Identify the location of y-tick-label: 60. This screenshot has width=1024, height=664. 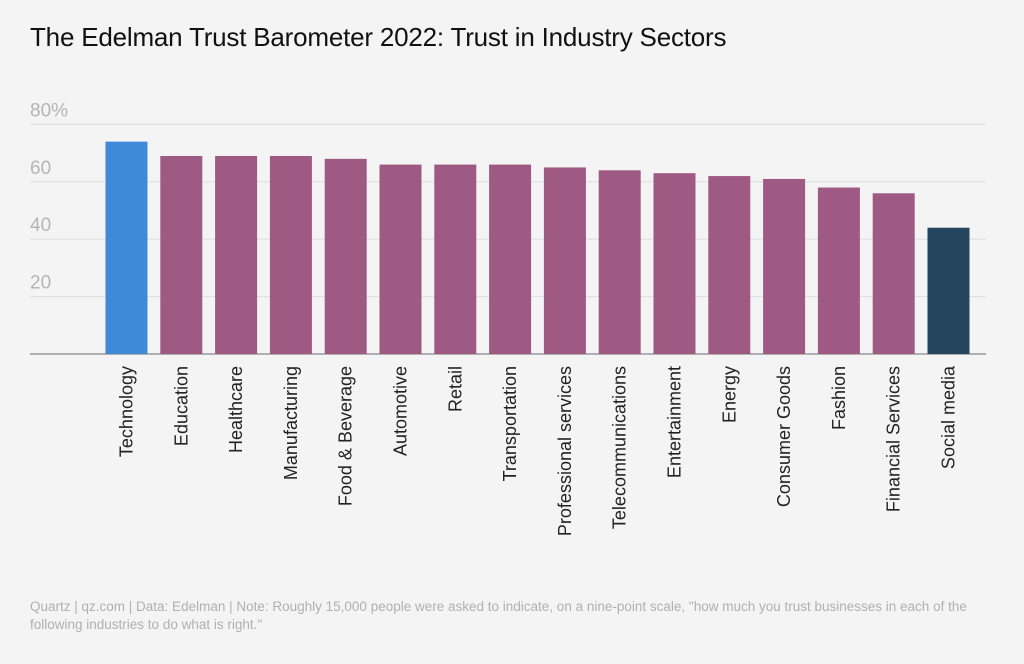
(40, 168).